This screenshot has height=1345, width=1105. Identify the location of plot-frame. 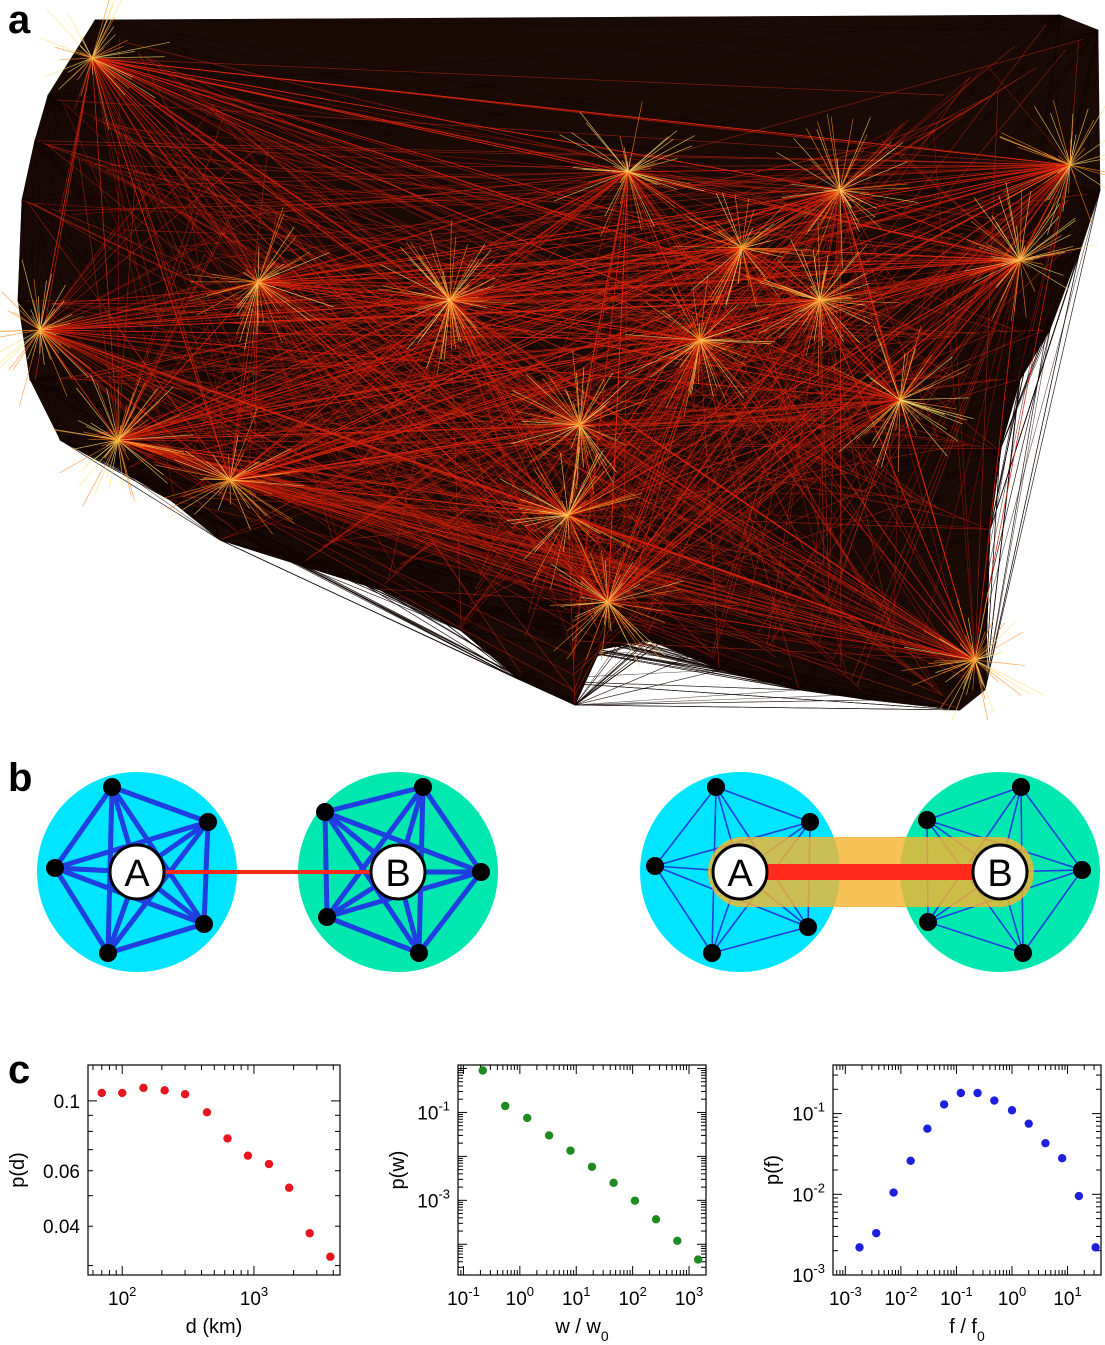
(582, 1170).